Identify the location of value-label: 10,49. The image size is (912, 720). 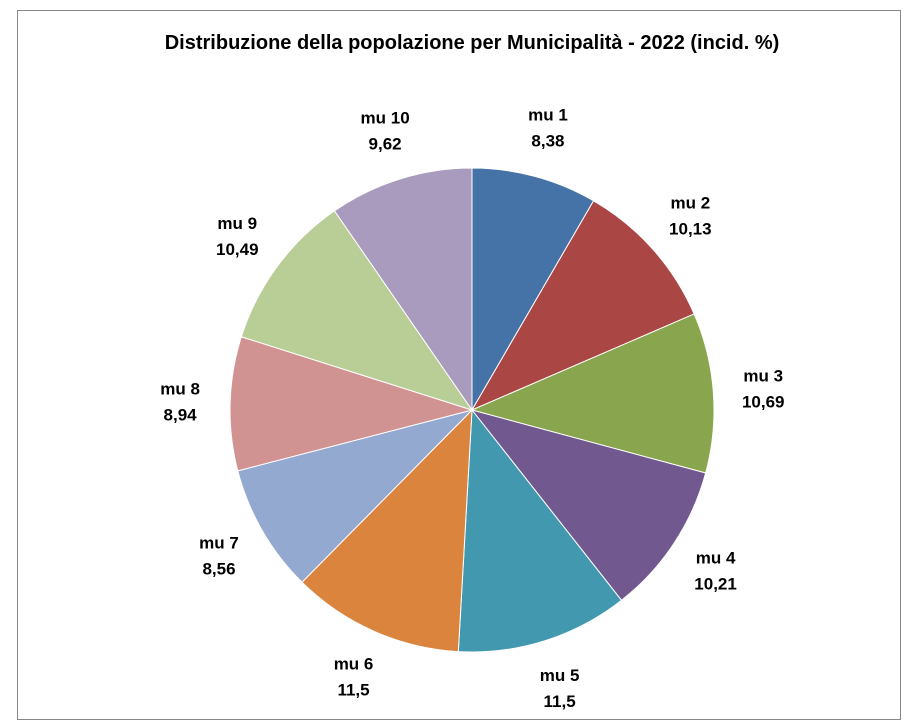
(237, 249).